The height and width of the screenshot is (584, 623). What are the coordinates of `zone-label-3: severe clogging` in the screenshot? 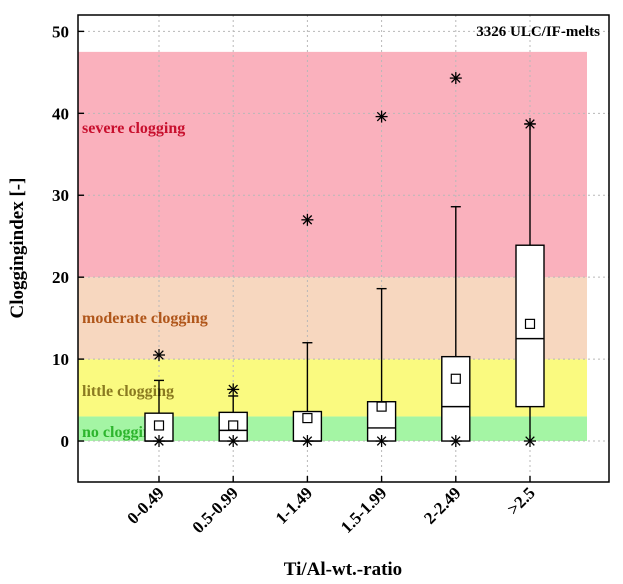 It's located at (133, 128).